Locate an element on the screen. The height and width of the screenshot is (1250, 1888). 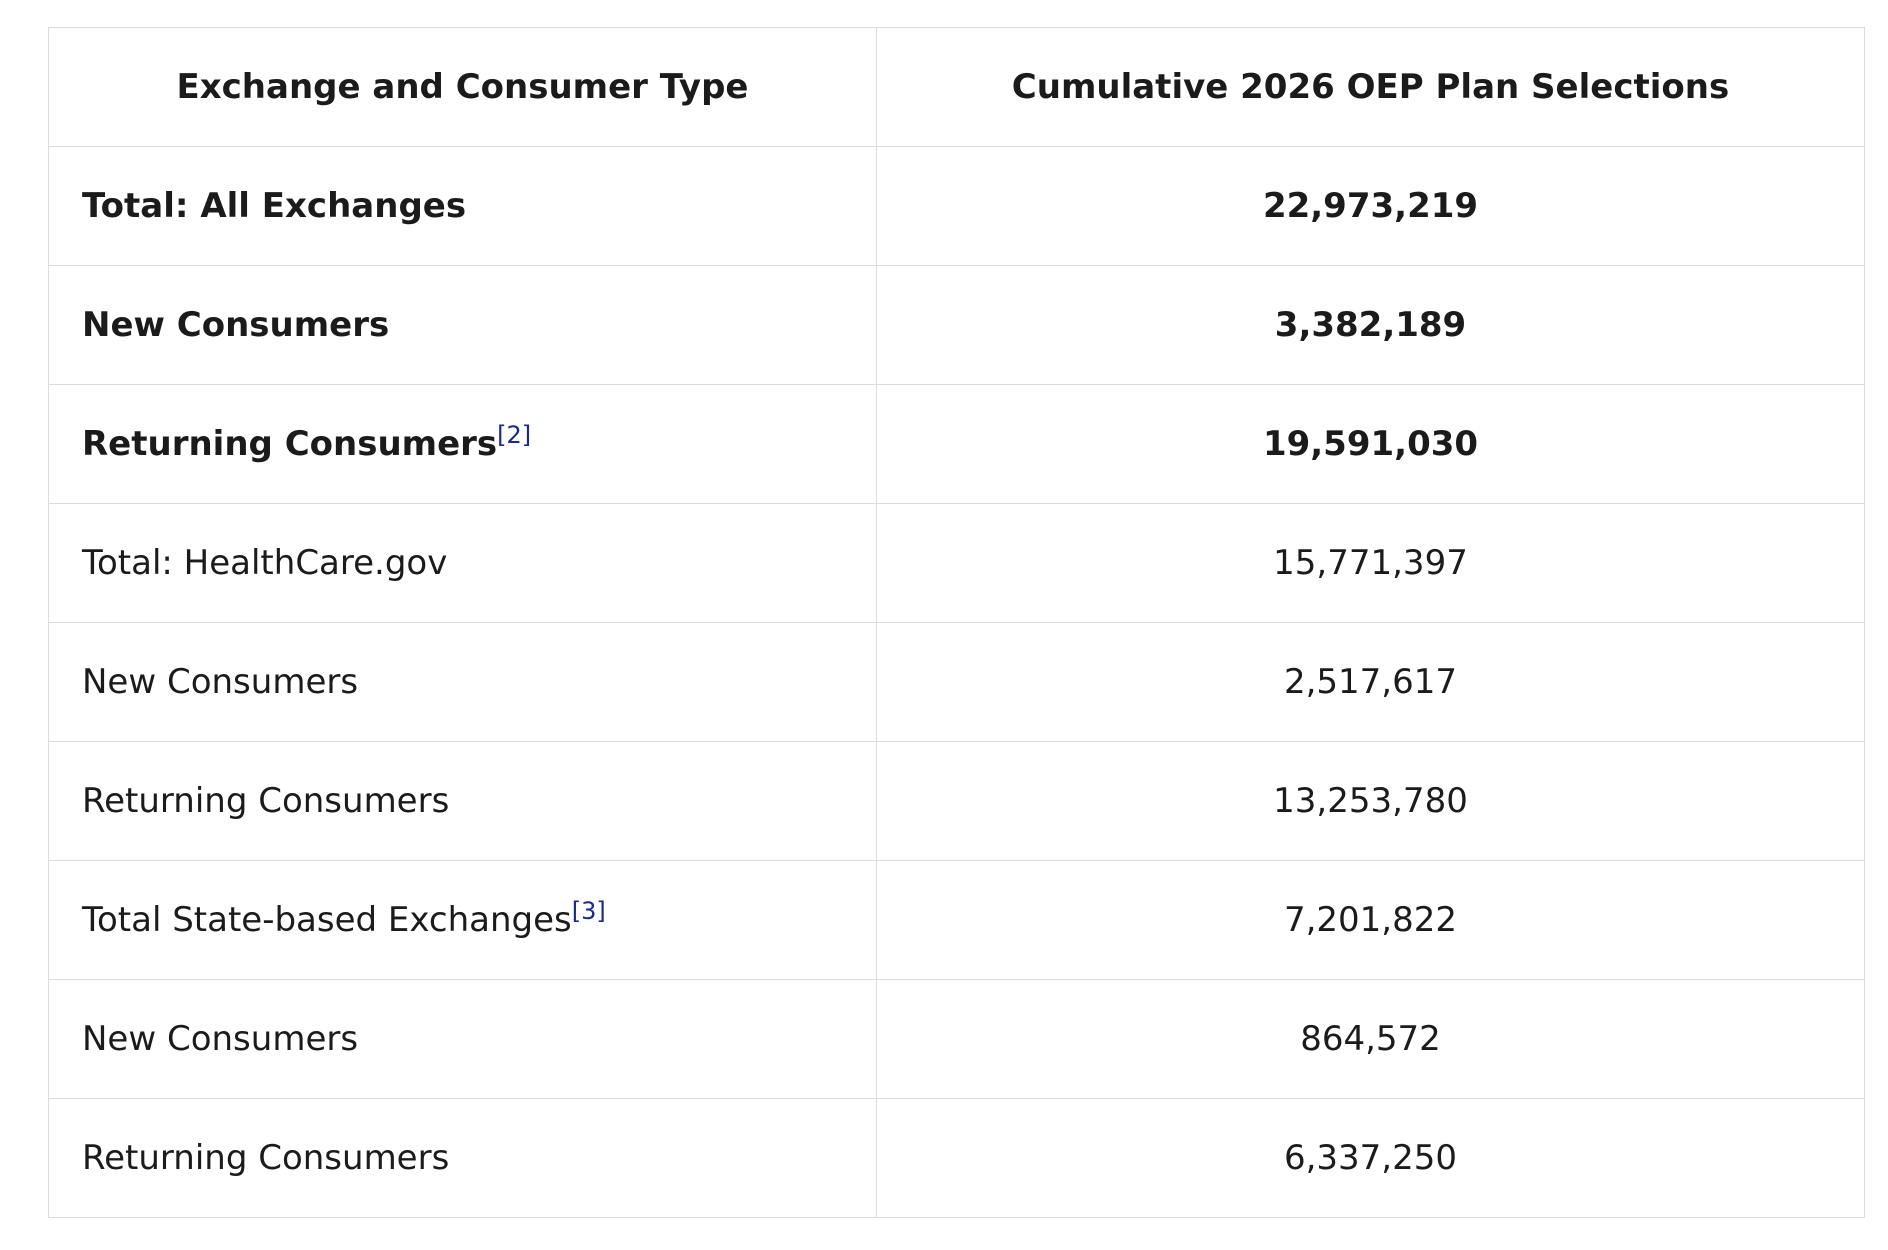
table-row: New Consumers 864,572 is located at coordinates (956, 1039).